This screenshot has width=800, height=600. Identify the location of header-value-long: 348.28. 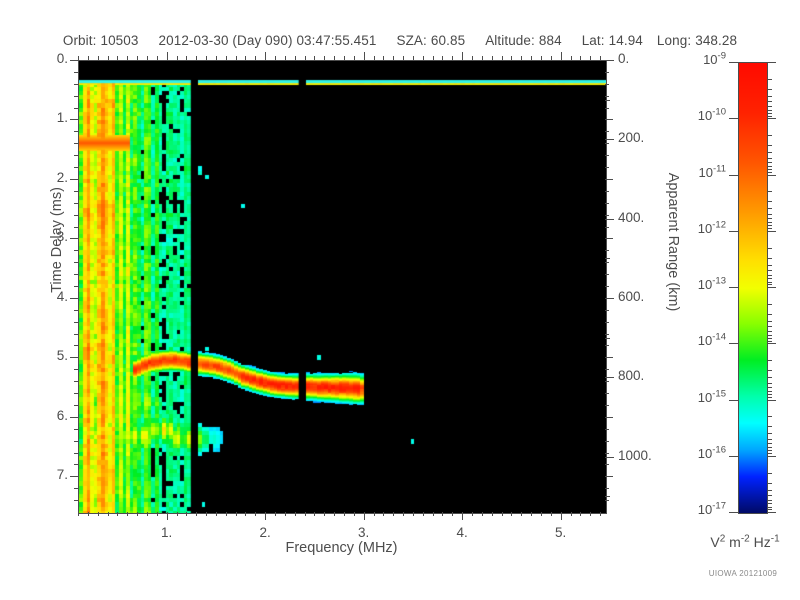
(716, 40).